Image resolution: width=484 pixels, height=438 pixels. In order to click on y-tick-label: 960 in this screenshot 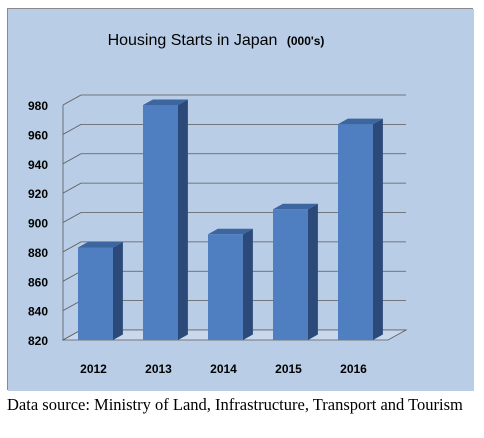, I will do `click(38, 135)`.